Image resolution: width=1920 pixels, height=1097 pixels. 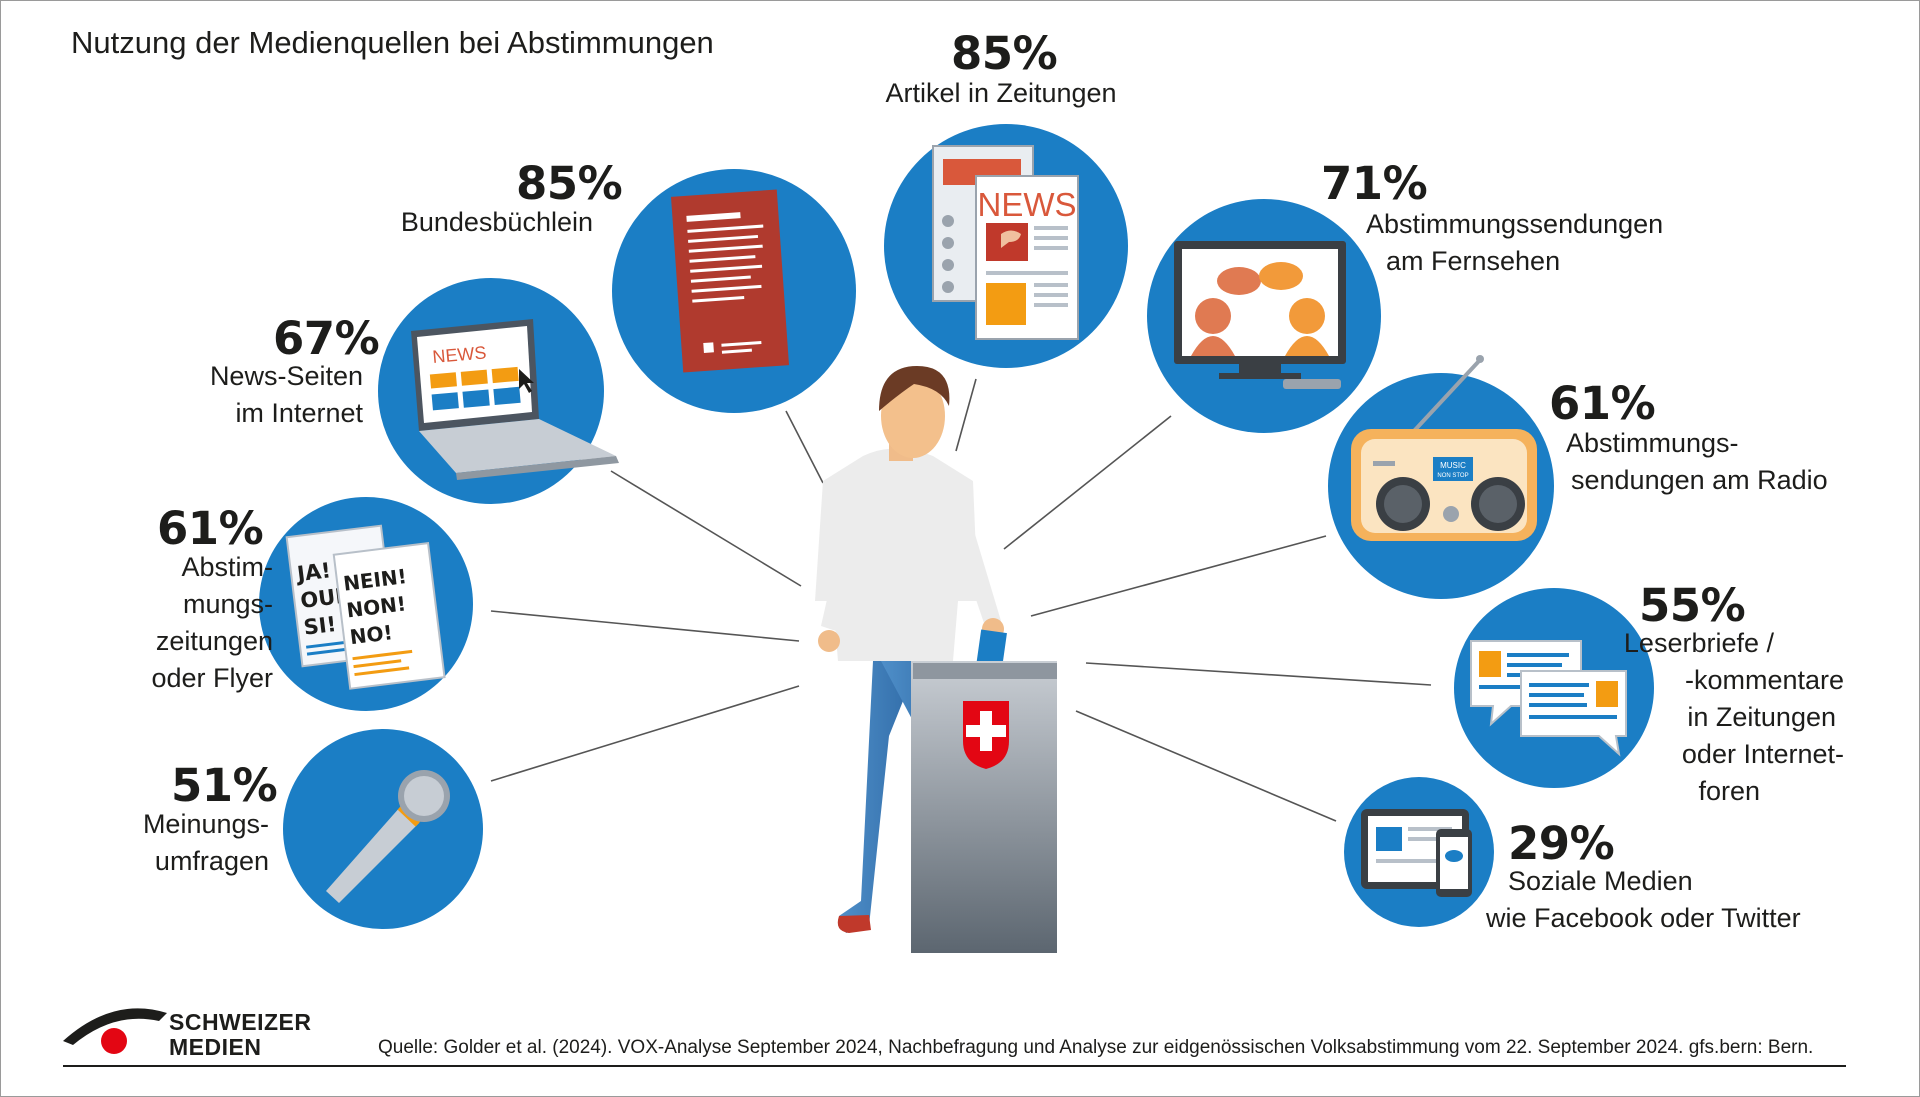 I want to click on svg-text: SI!, so click(x=319, y=626).